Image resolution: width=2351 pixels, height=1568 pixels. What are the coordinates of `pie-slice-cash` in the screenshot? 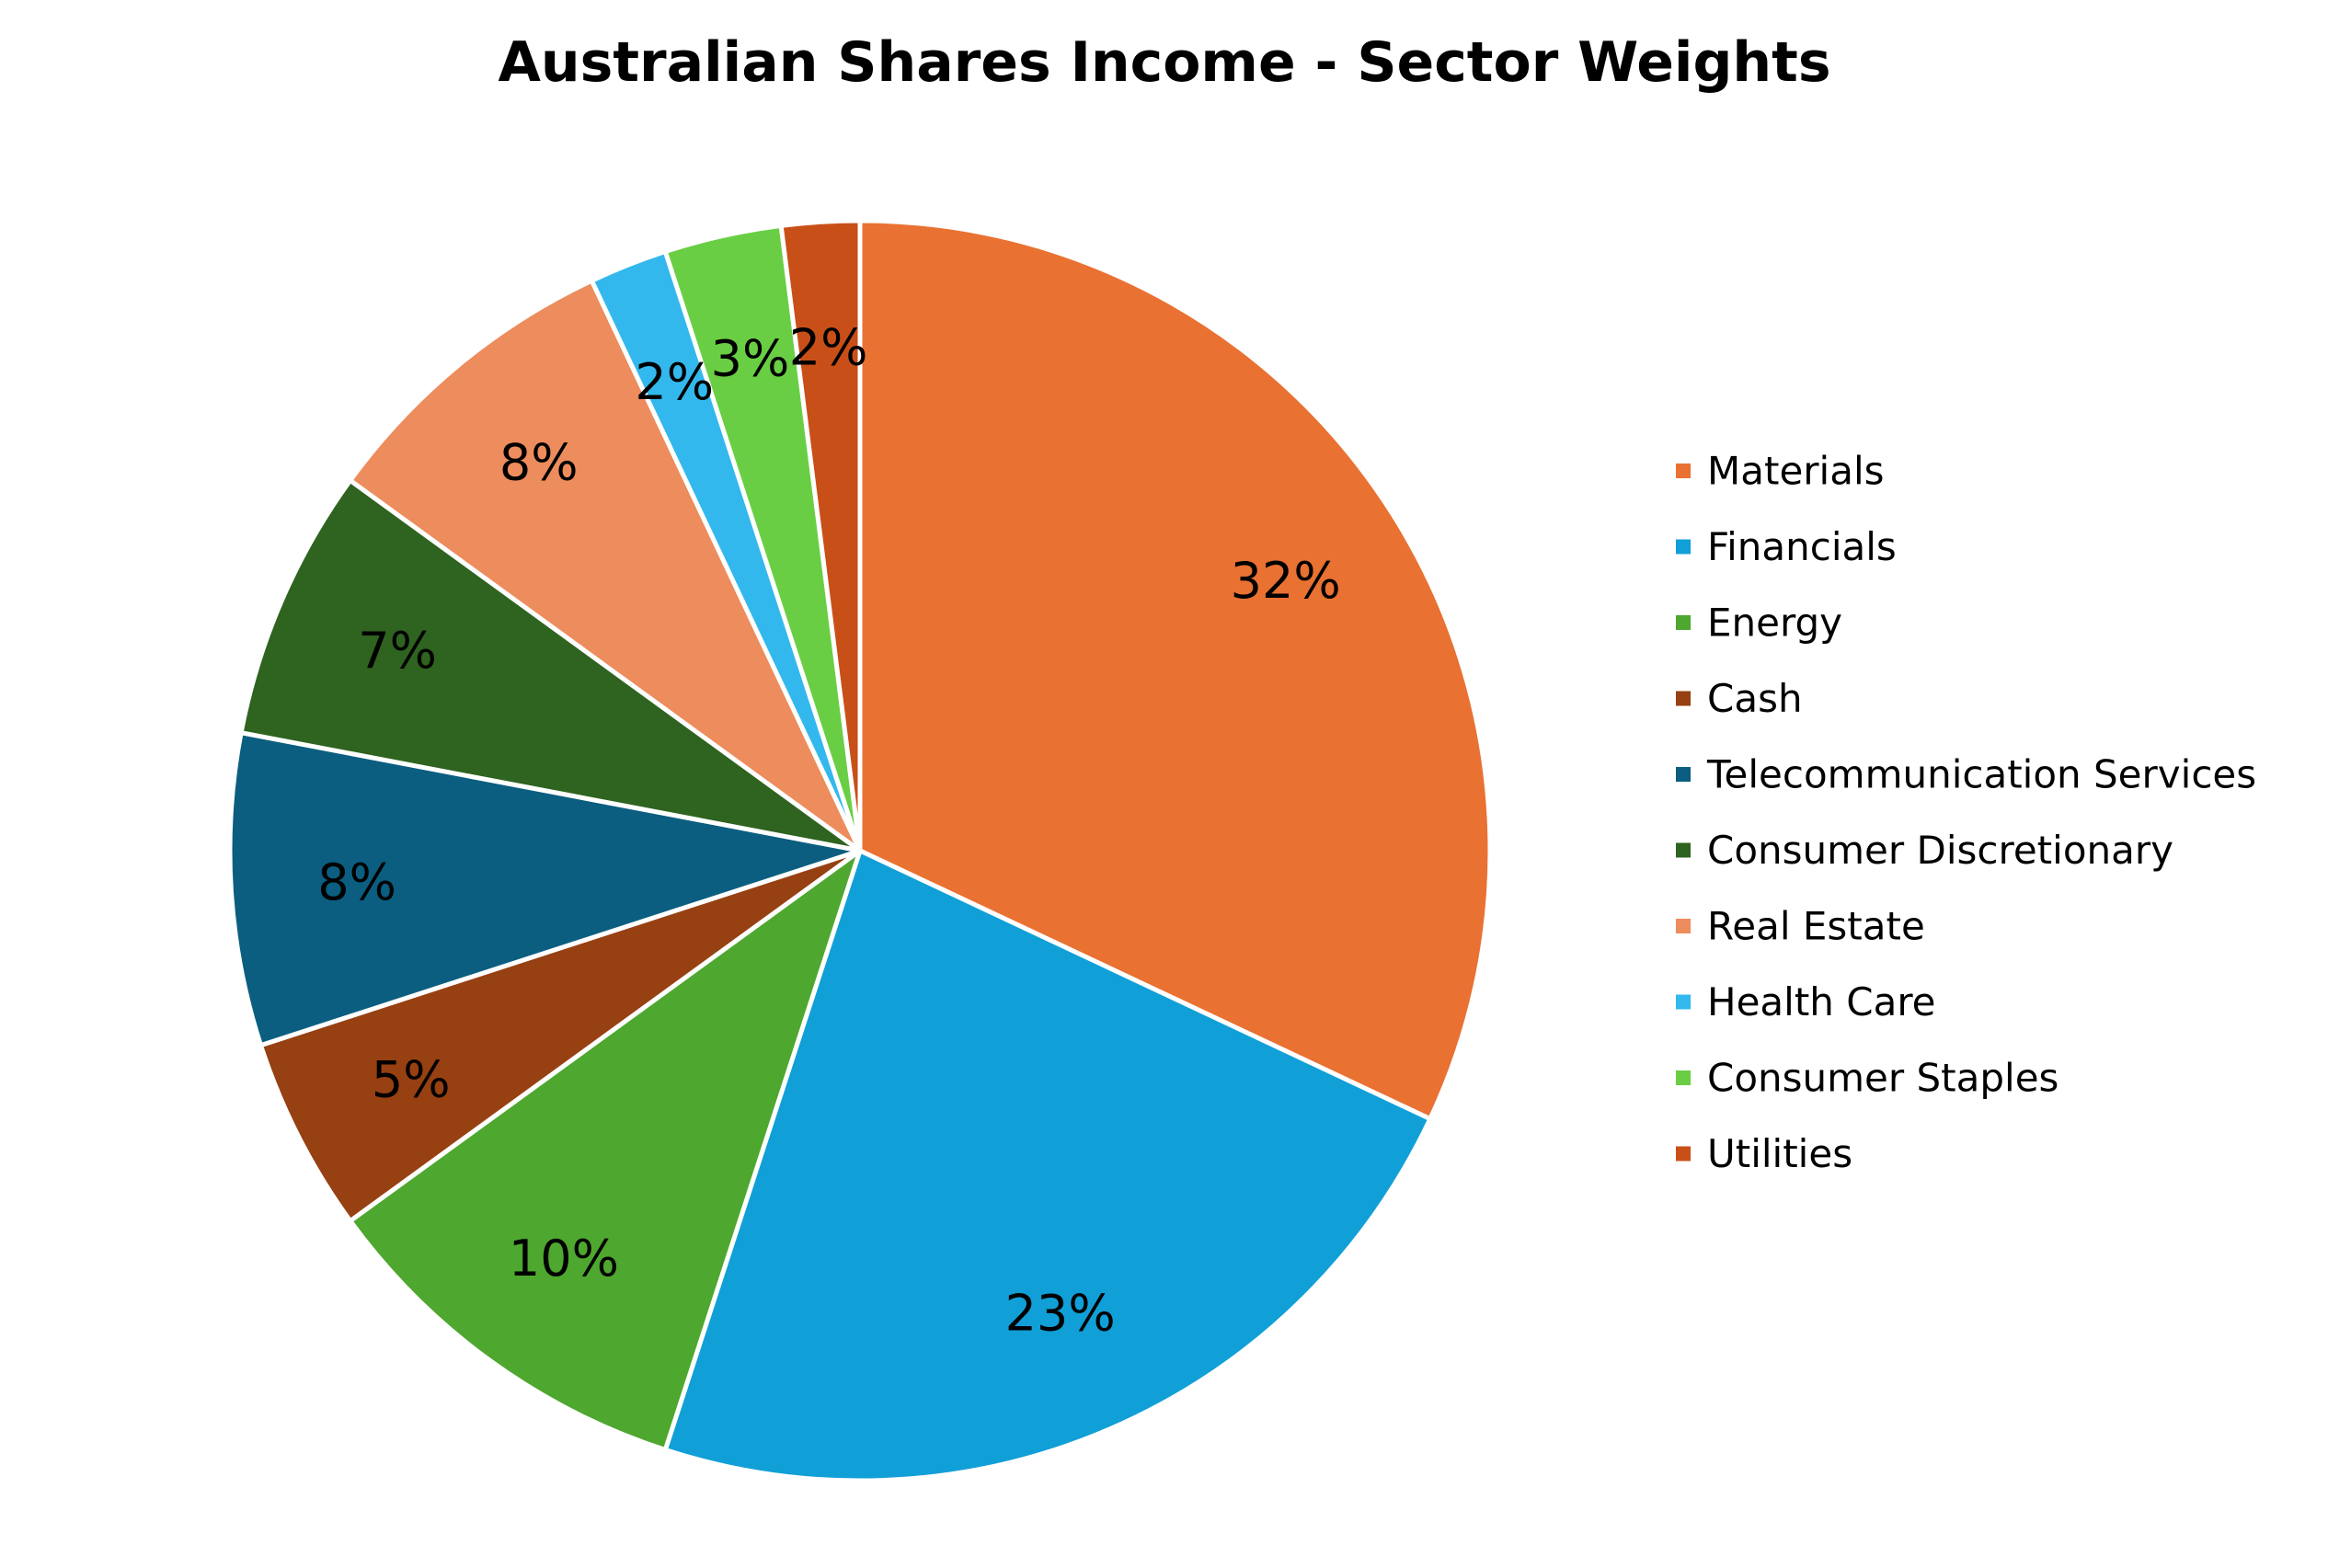 It's located at (560, 1036).